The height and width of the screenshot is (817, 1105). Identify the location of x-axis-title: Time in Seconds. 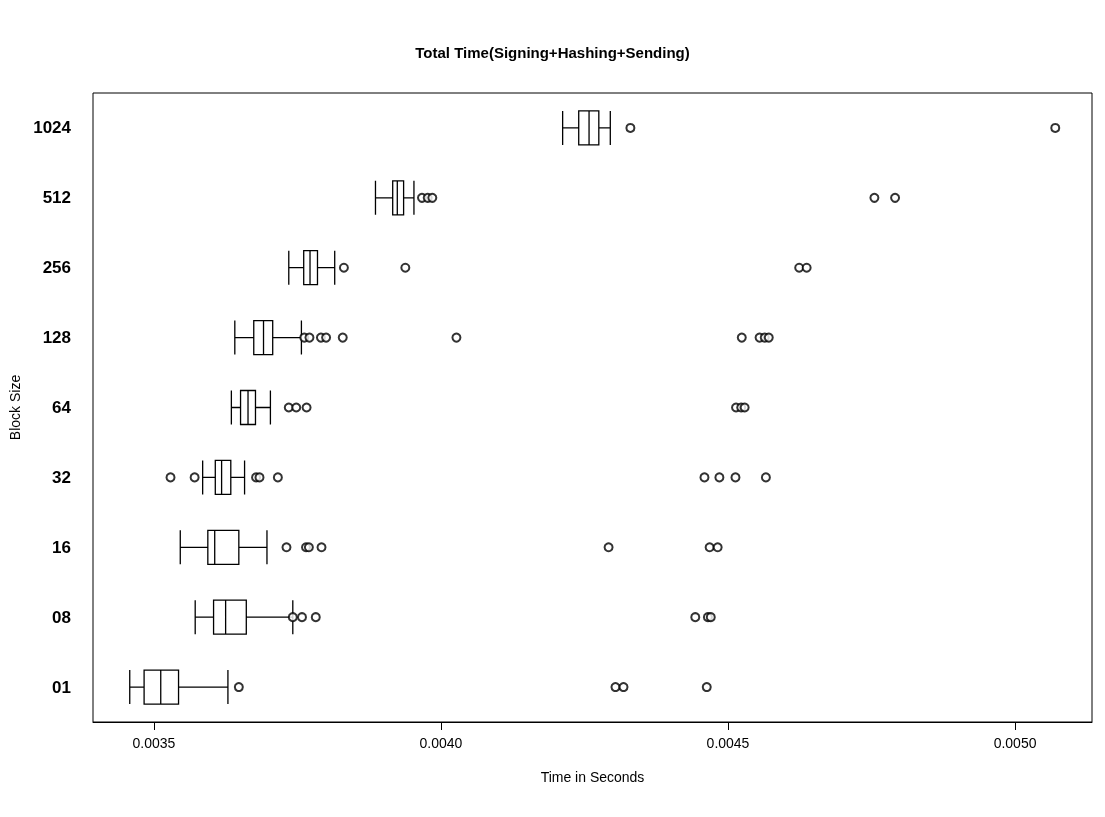
(592, 777).